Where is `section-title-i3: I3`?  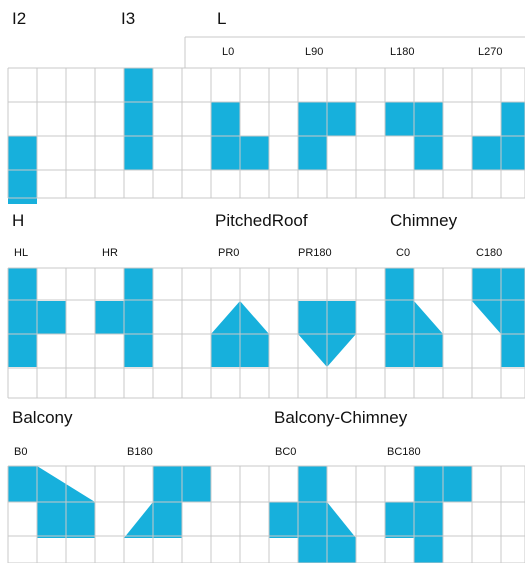
section-title-i3: I3 is located at coordinates (128, 18).